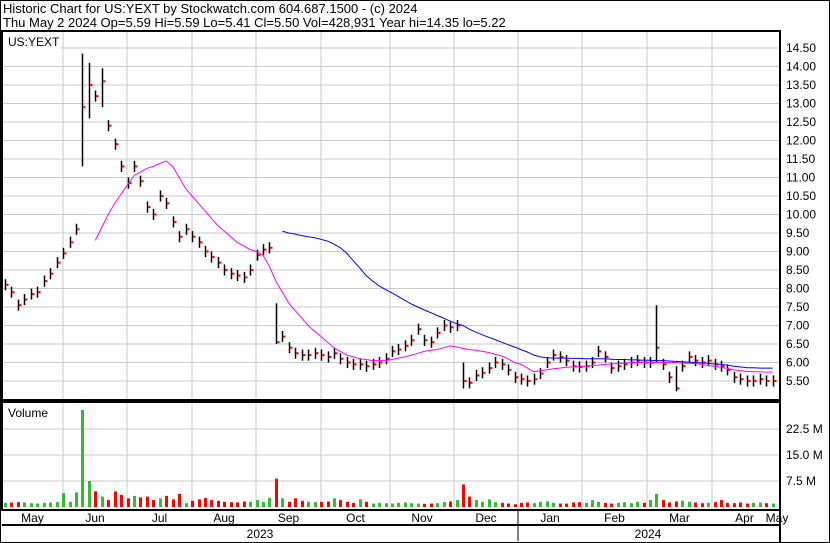 The height and width of the screenshot is (543, 830). Describe the element at coordinates (801, 141) in the screenshot. I see `price-tick-label: 12.00` at that location.